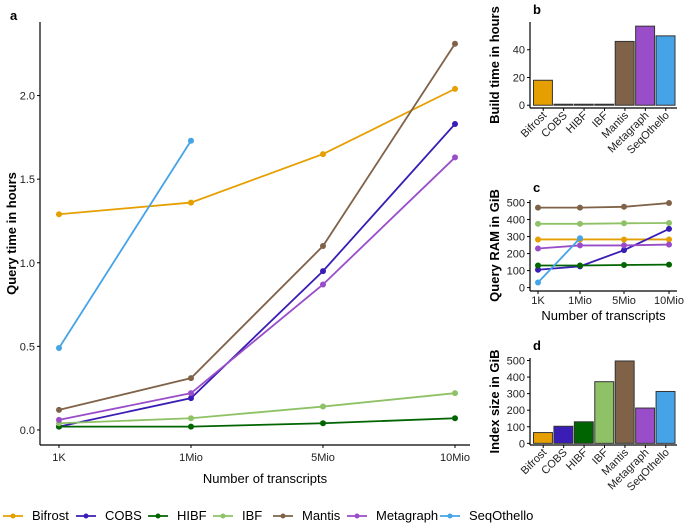 Image resolution: width=685 pixels, height=523 pixels. Describe the element at coordinates (191, 458) in the screenshot. I see `x-tick-label: 1Mio` at that location.